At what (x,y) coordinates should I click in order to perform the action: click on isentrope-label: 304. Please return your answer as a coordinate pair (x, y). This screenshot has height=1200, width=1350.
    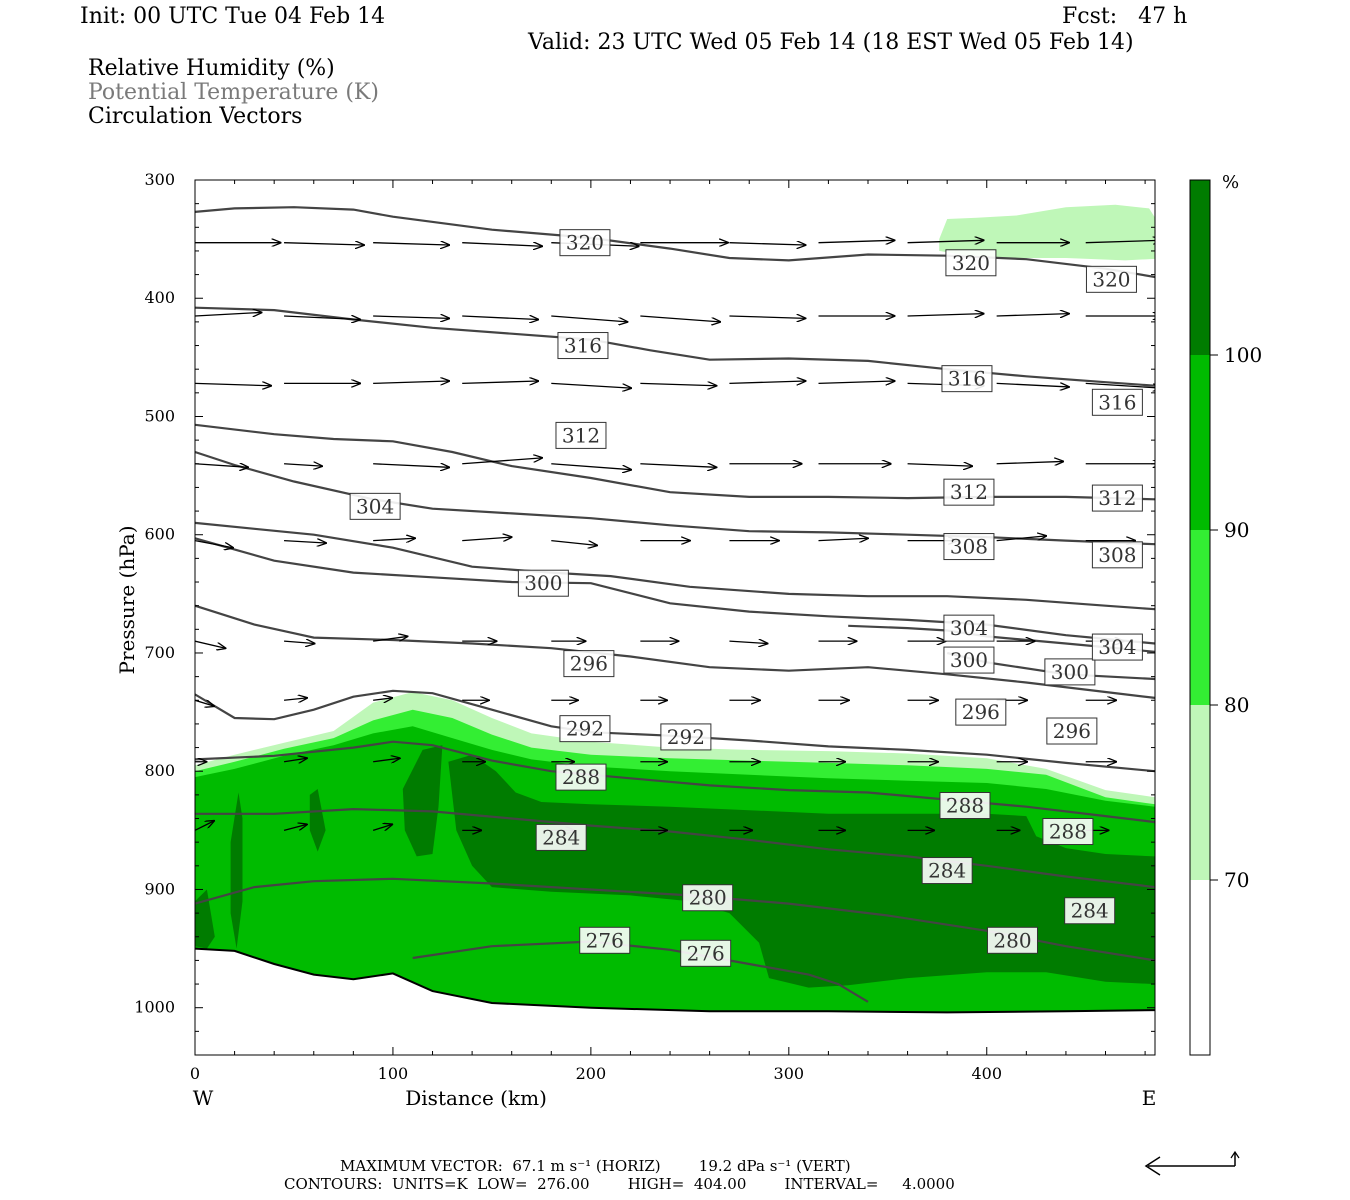
    Looking at the image, I should click on (969, 628).